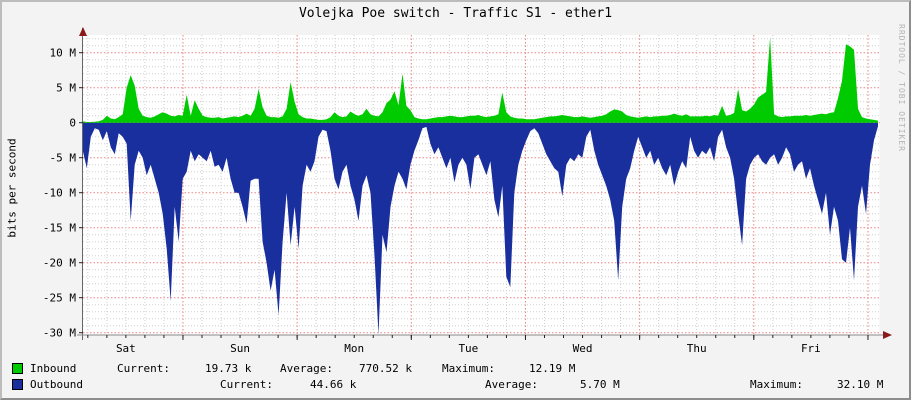 Image resolution: width=911 pixels, height=400 pixels. I want to click on outbound-average-value: 5.70 M, so click(600, 384).